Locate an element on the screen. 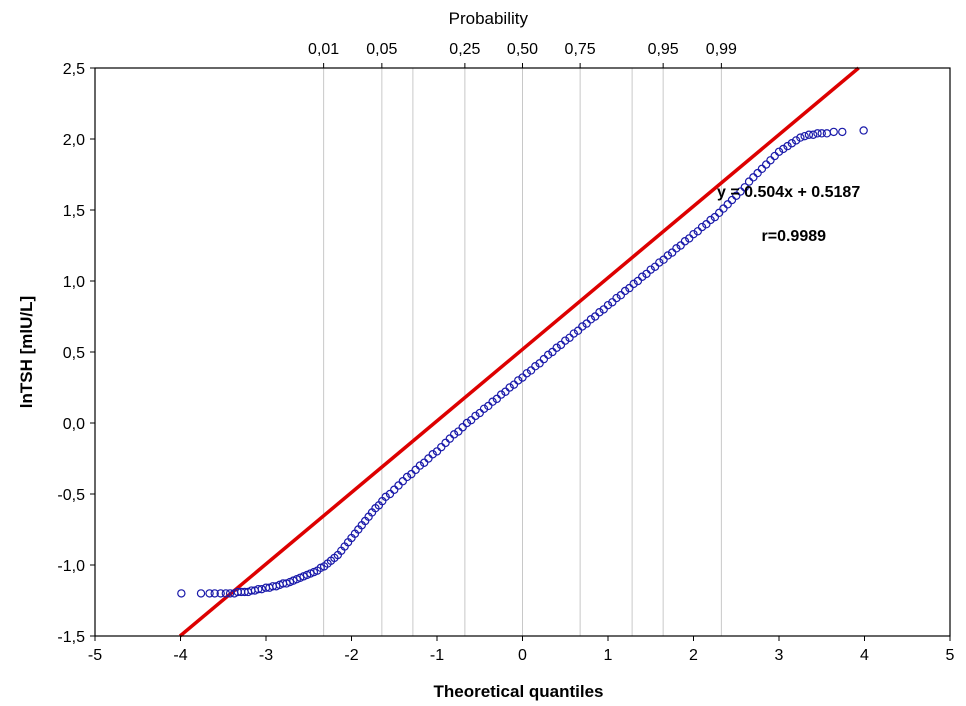 The width and height of the screenshot is (966, 706). x-tick-label: -3 is located at coordinates (266, 655).